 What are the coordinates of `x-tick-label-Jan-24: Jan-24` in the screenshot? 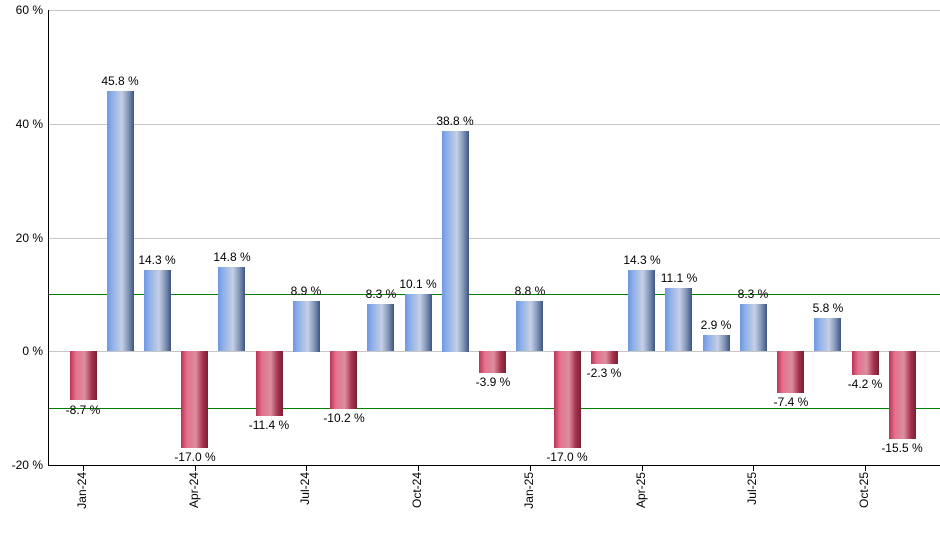 It's located at (82, 490).